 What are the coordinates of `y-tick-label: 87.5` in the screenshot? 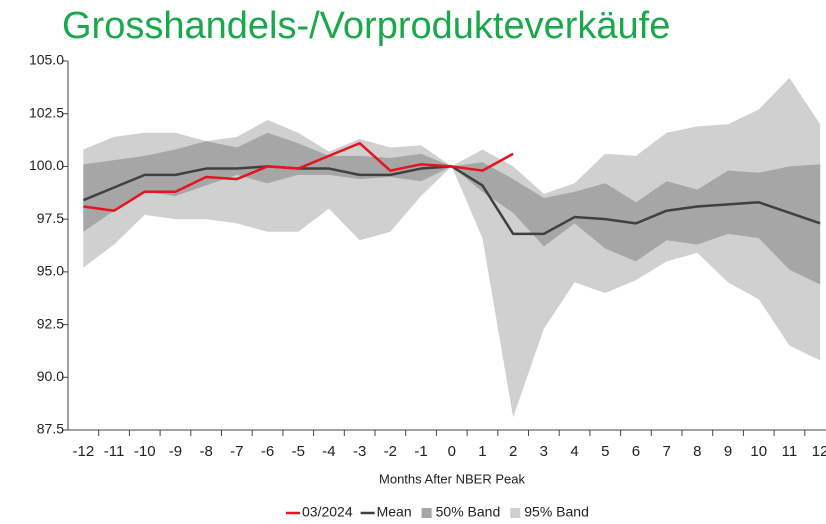 It's located at (50, 429).